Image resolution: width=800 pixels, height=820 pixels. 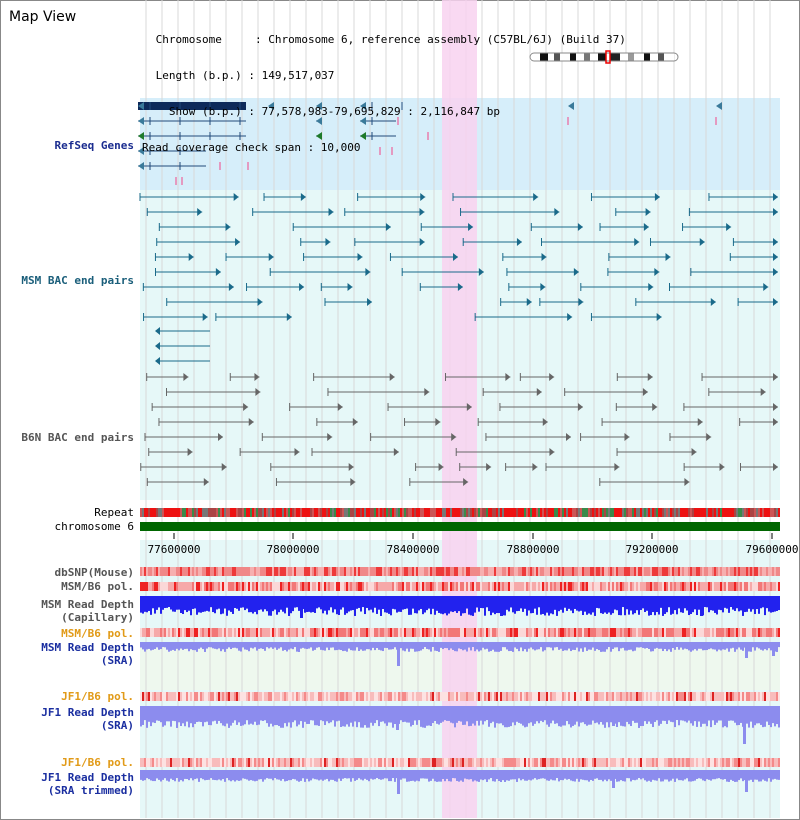 I want to click on label-msm-b6-pol-1: MSM/B6 pol., so click(x=97, y=586).